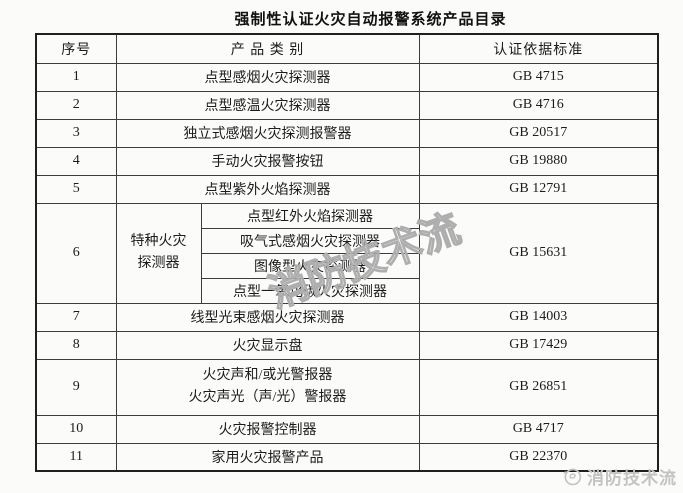 Image resolution: width=683 pixels, height=493 pixels. I want to click on category-group-line1: 特种火灾, so click(158, 242).